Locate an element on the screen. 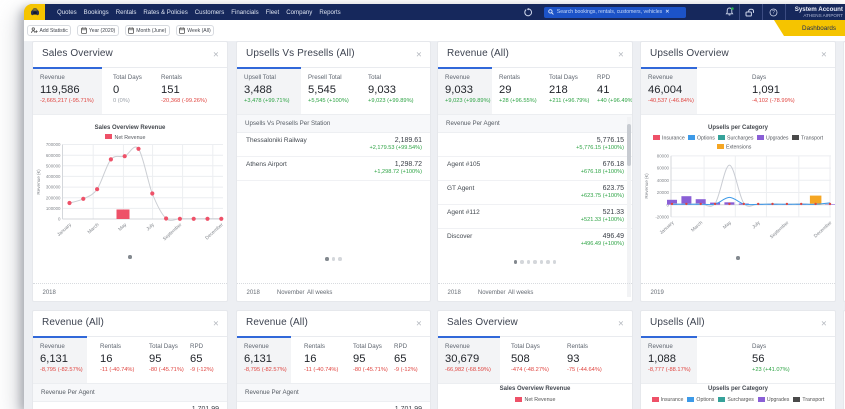 Image resolution: width=845 pixels, height=409 pixels. svg-text: 400000 is located at coordinates (53, 176).